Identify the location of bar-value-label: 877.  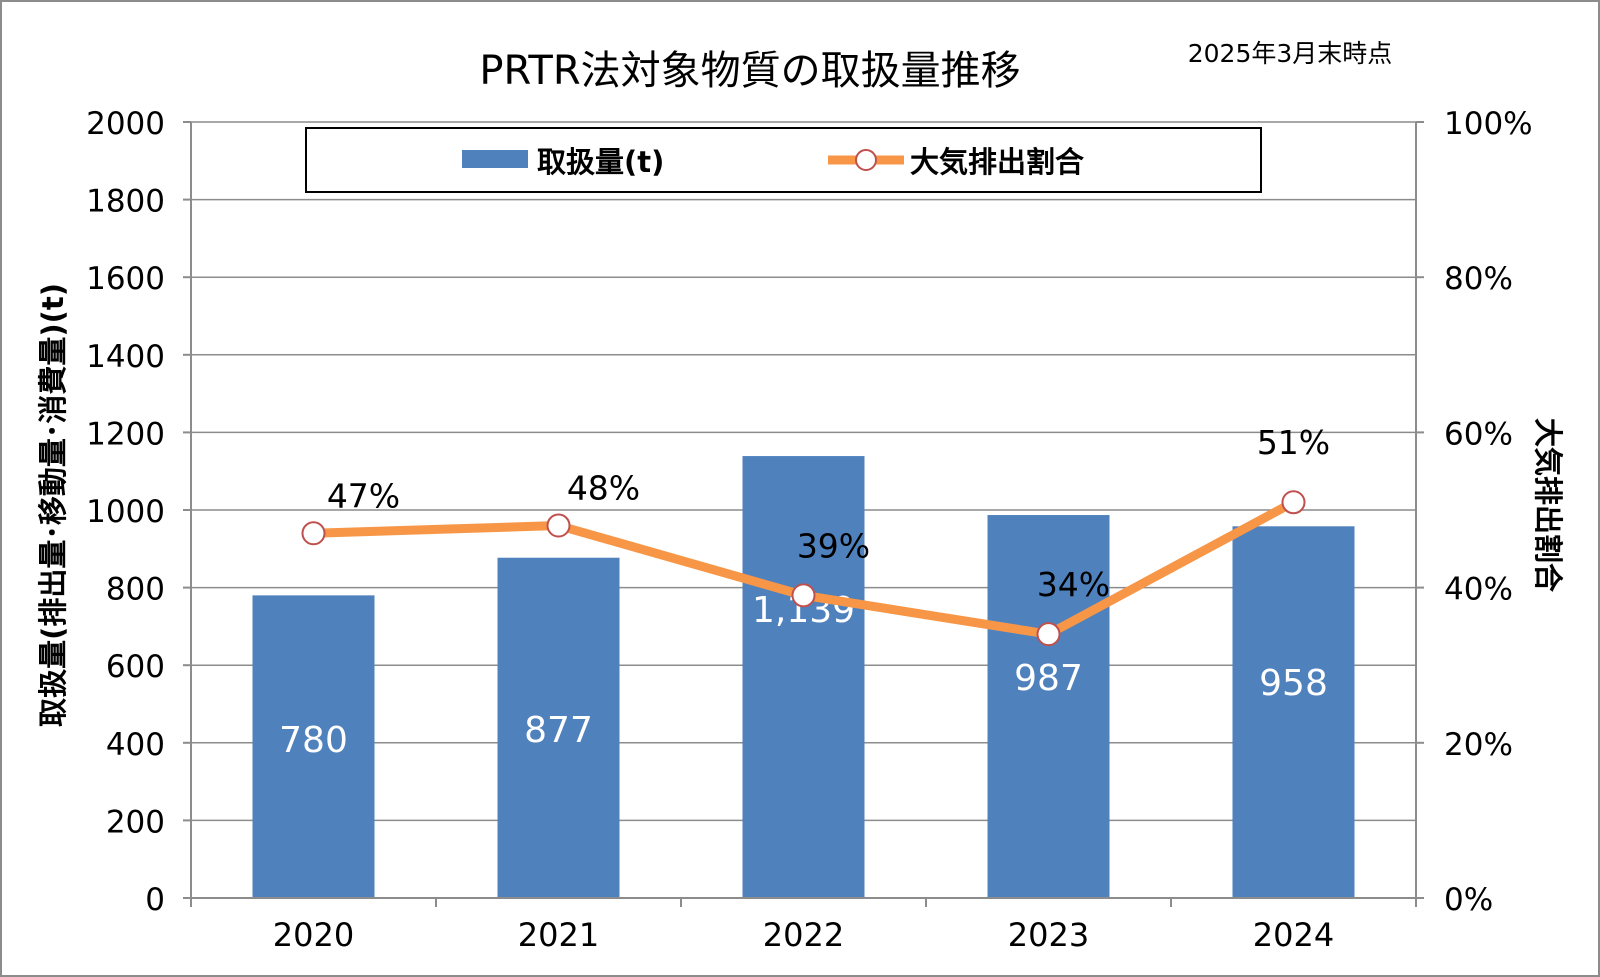
(558, 730).